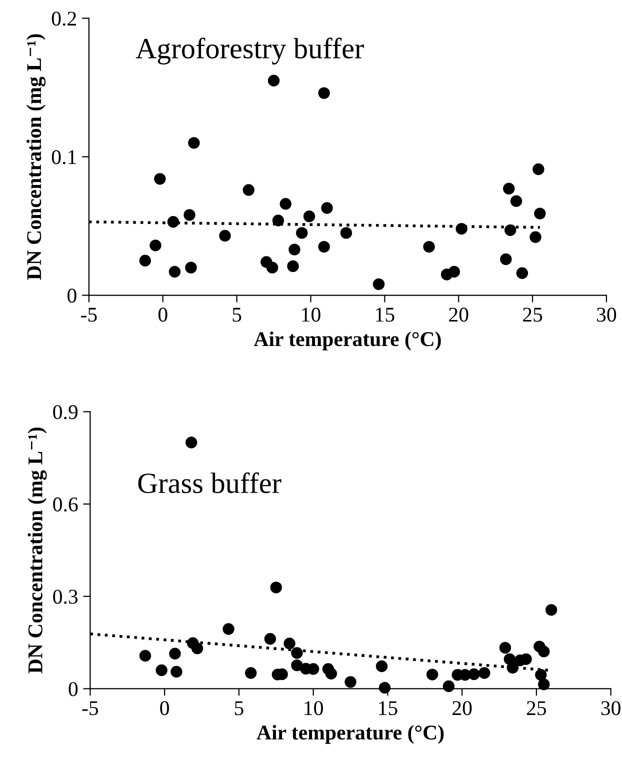  I want to click on y-tick-label: 0.6, so click(65, 504).